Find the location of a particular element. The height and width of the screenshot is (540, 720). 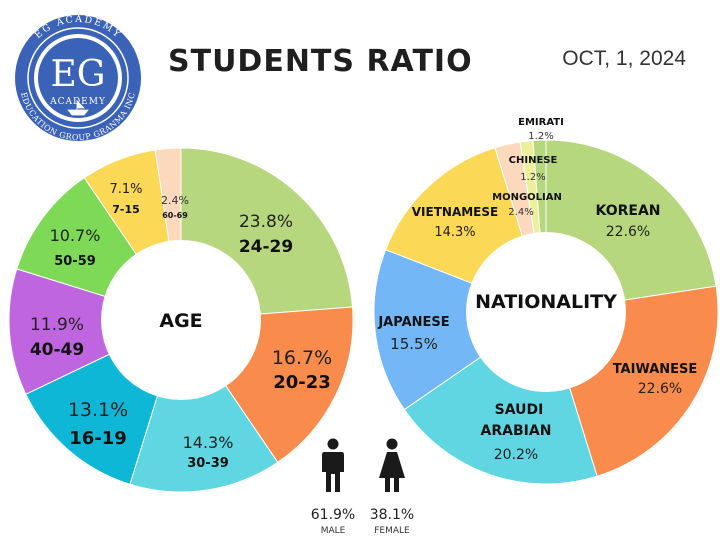

age-pct-24-29: 23.8% is located at coordinates (266, 222).